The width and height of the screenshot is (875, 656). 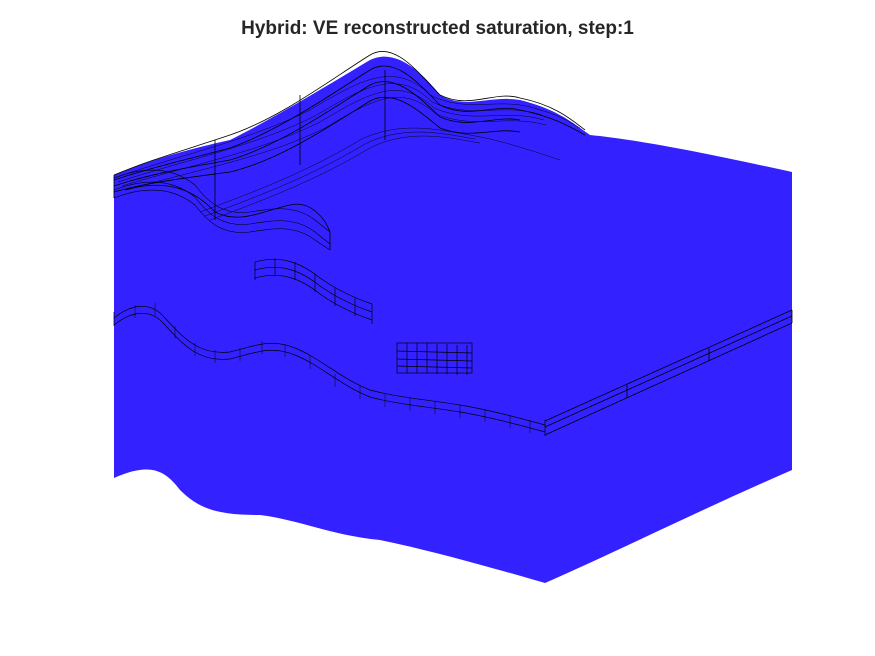 I want to click on flat-slab-edge, so click(x=668, y=372).